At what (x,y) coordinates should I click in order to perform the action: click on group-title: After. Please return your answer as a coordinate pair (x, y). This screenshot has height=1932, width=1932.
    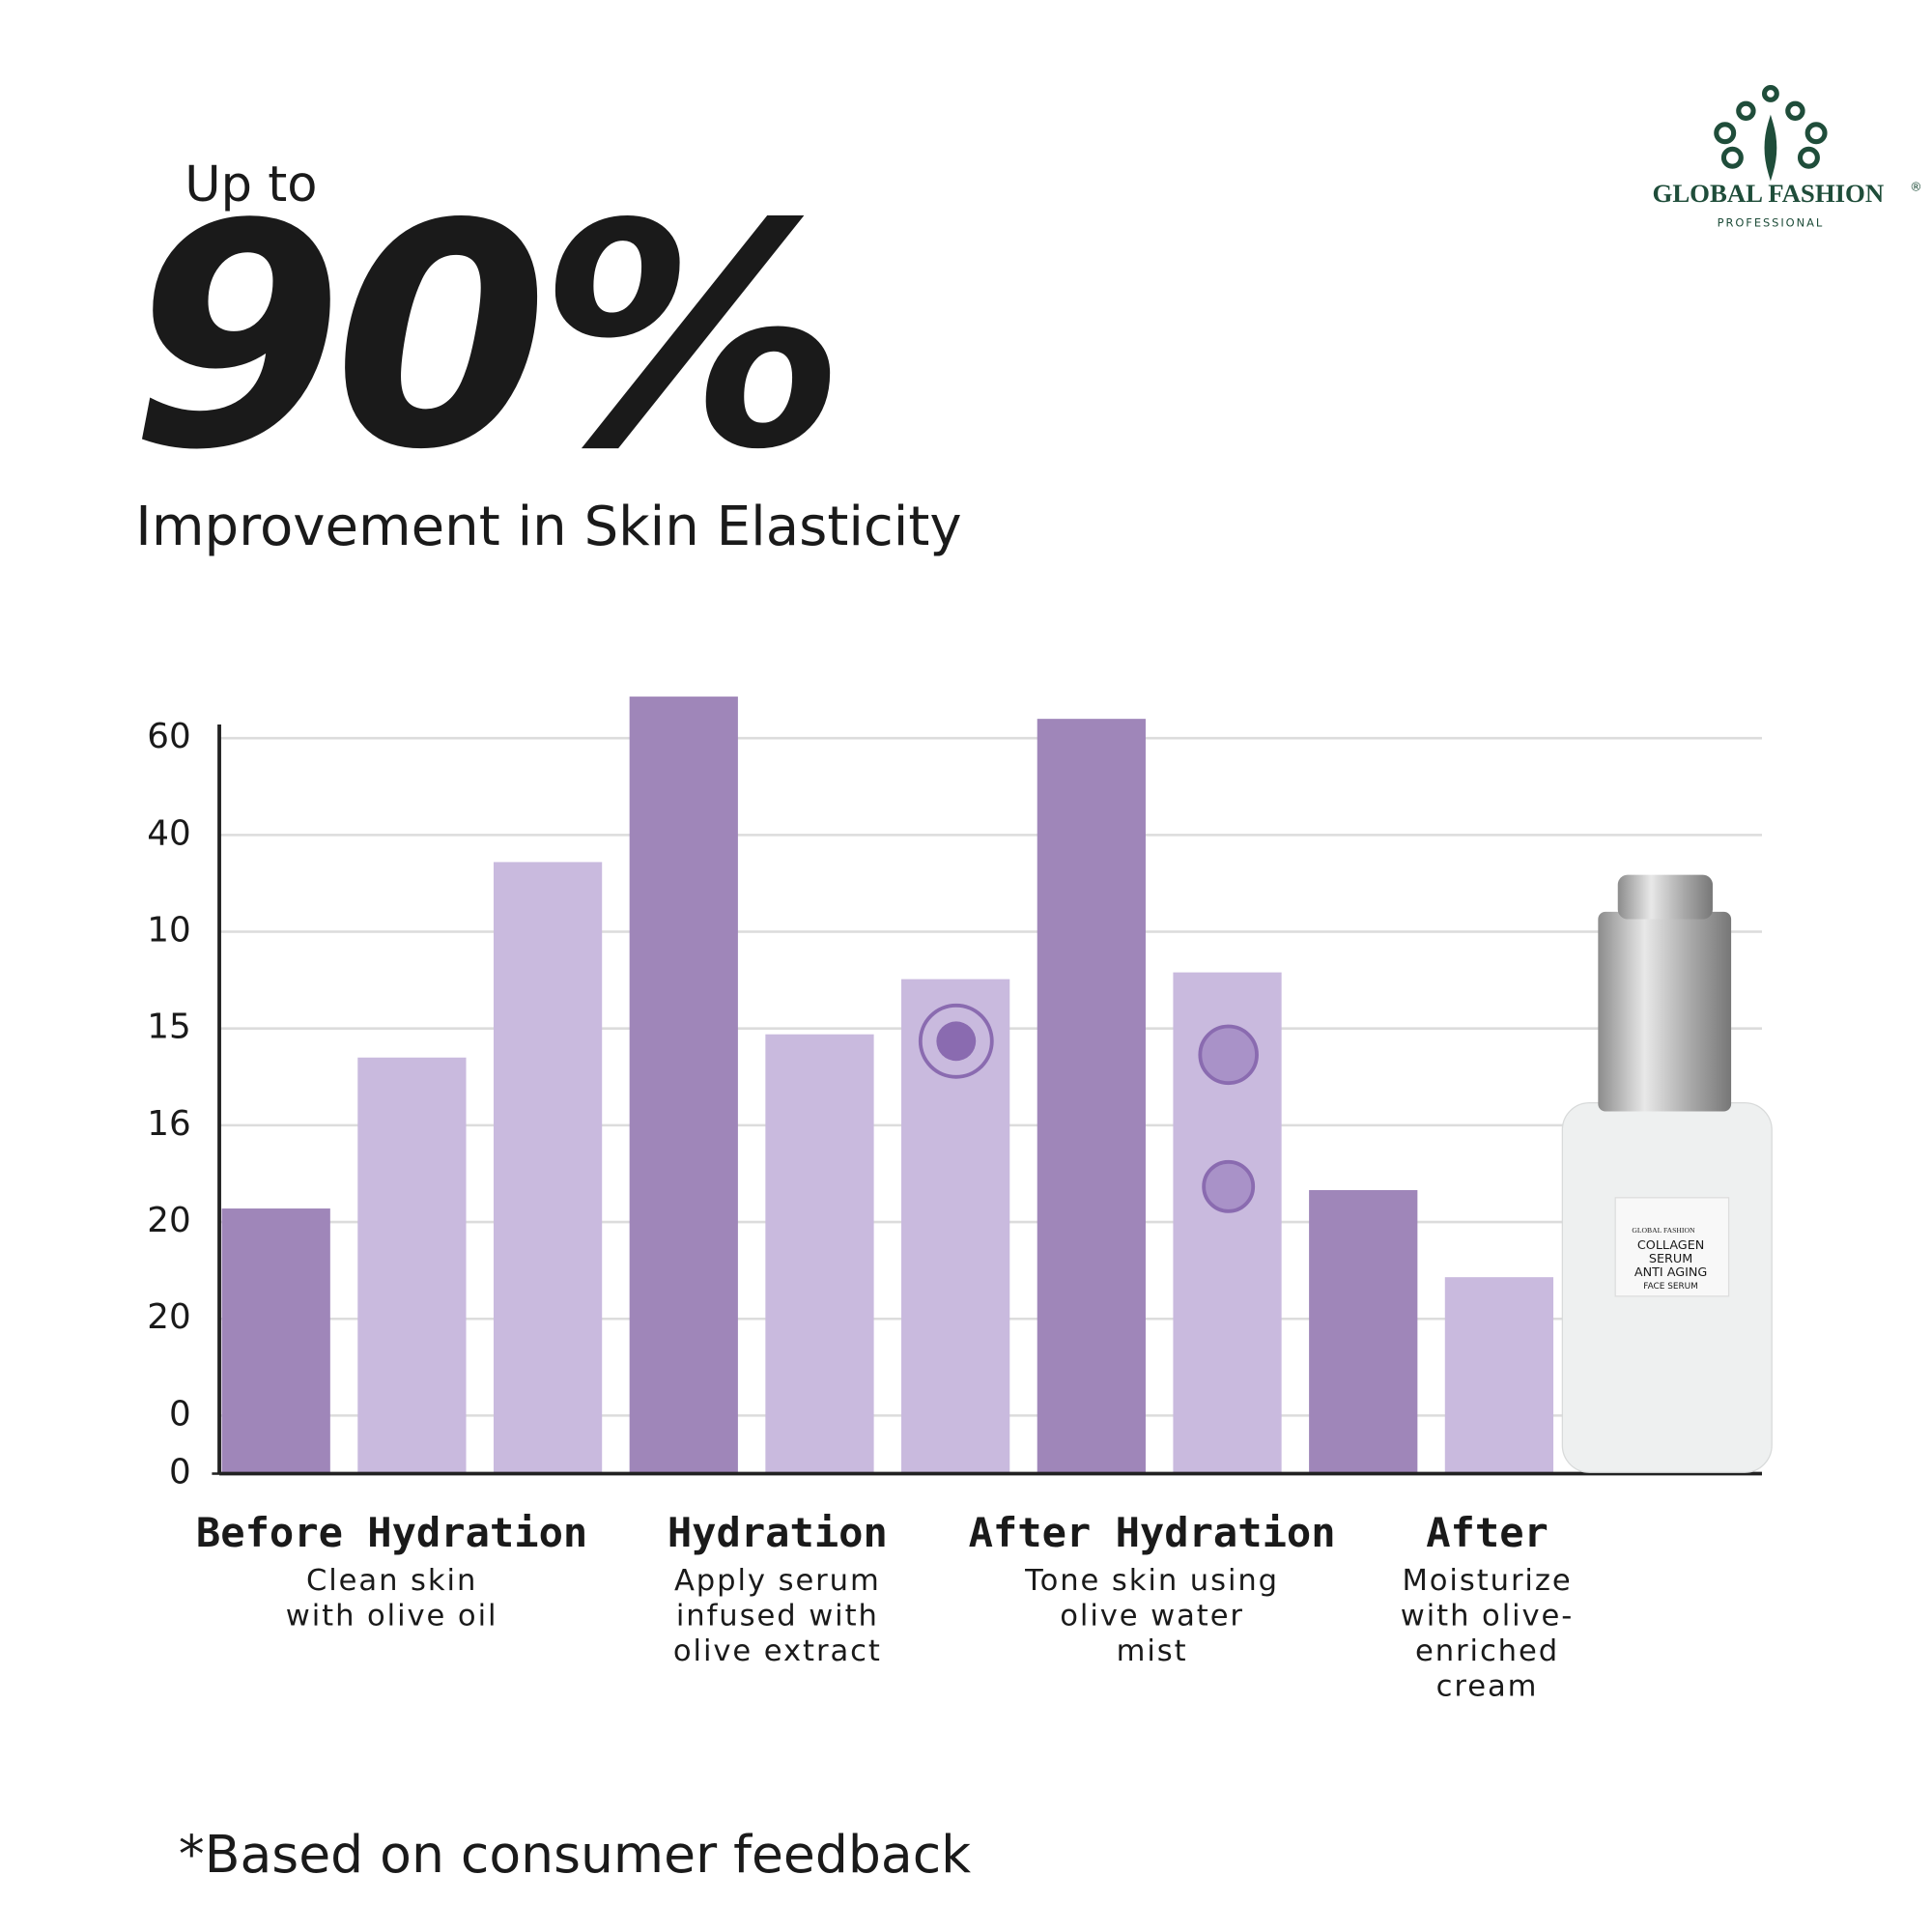
    Looking at the image, I should click on (1487, 1532).